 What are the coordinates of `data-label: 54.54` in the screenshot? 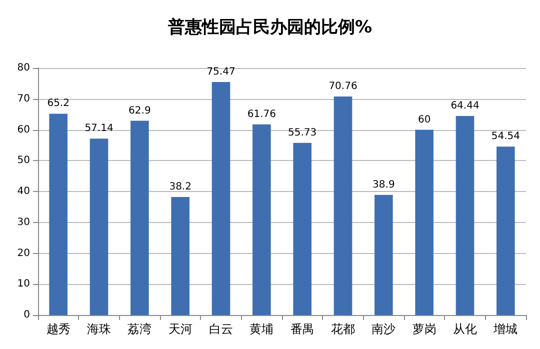 It's located at (505, 136).